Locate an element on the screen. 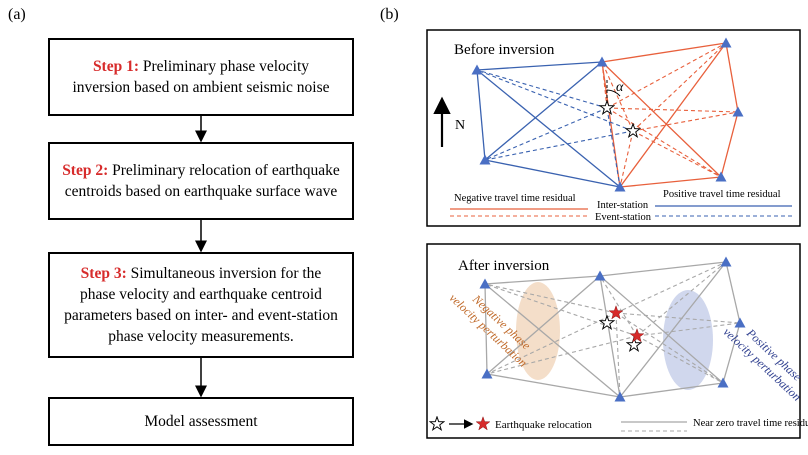  model-assessment-box: Model assessment is located at coordinates (201, 421).